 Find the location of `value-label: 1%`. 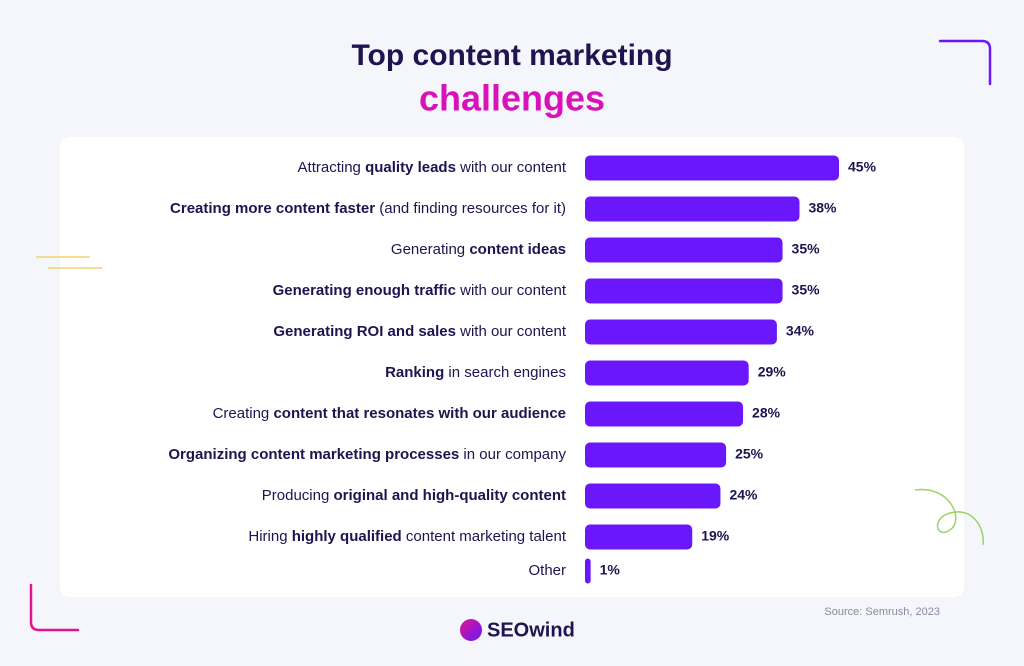

value-label: 1% is located at coordinates (610, 570).